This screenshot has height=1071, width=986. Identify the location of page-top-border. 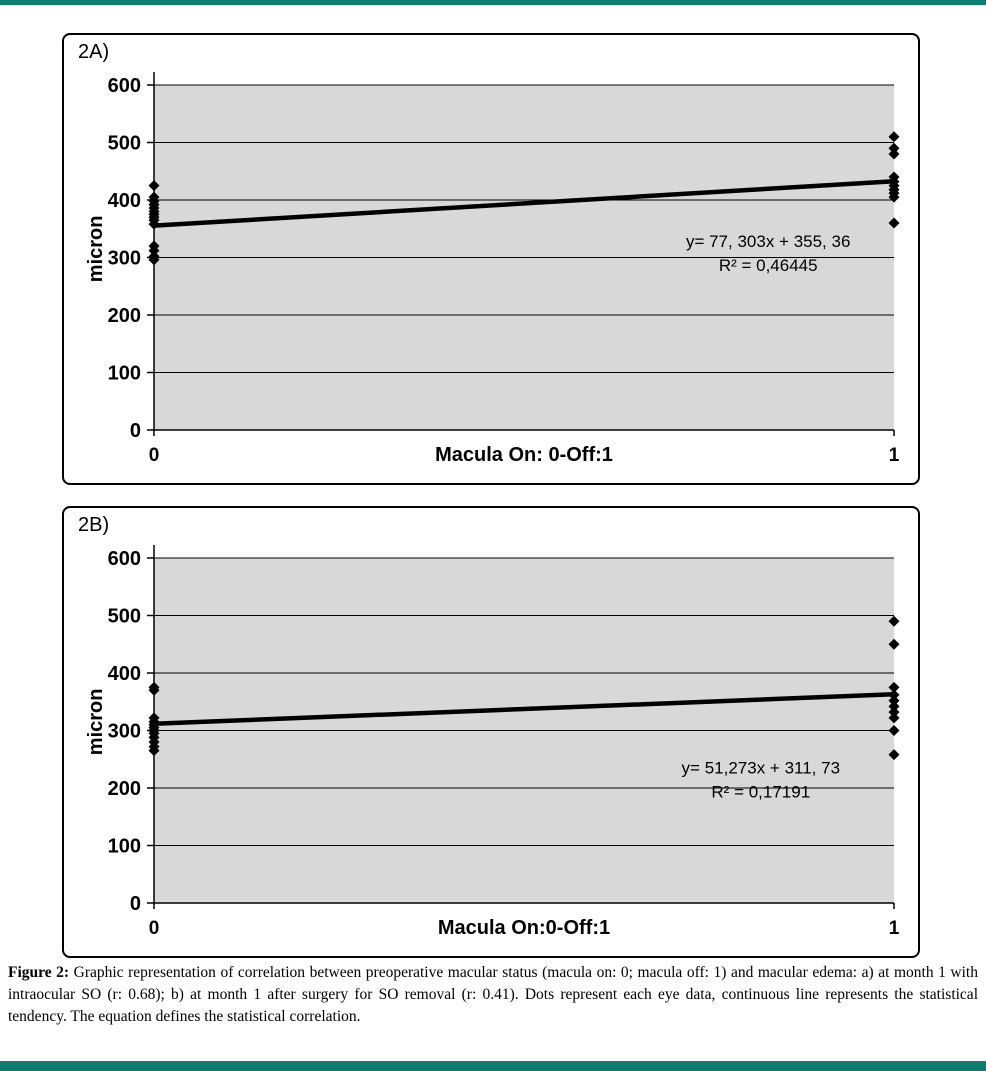
(493, 2).